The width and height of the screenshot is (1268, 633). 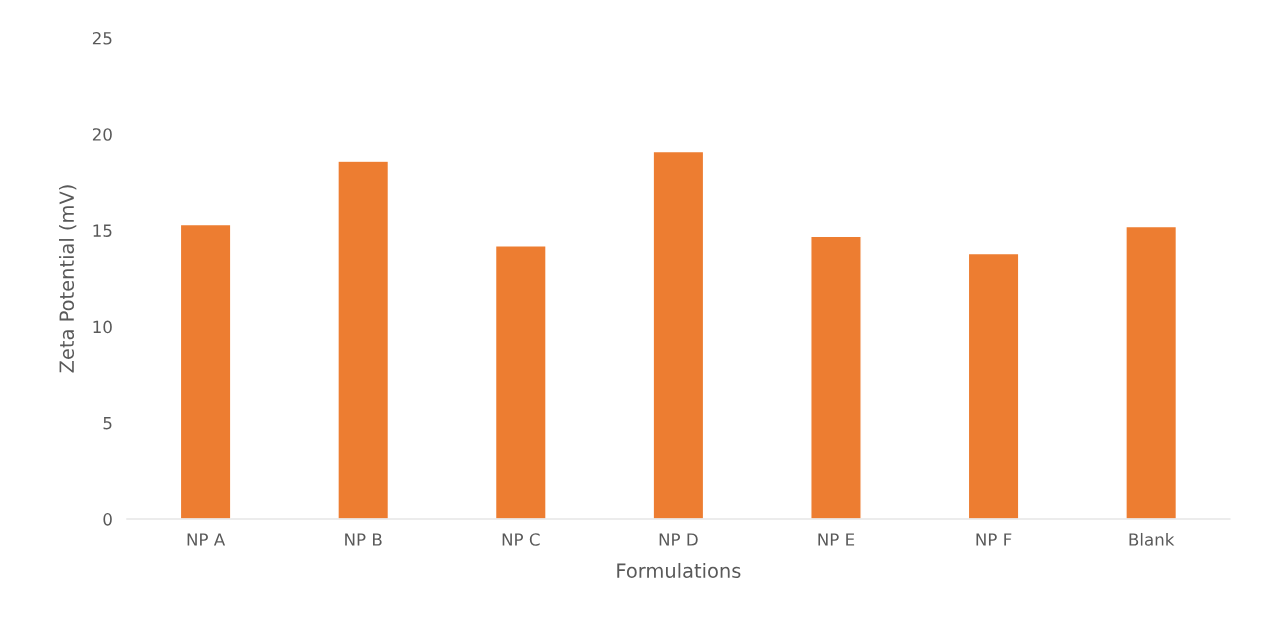 I want to click on x-tick-label: NP E, so click(x=836, y=539).